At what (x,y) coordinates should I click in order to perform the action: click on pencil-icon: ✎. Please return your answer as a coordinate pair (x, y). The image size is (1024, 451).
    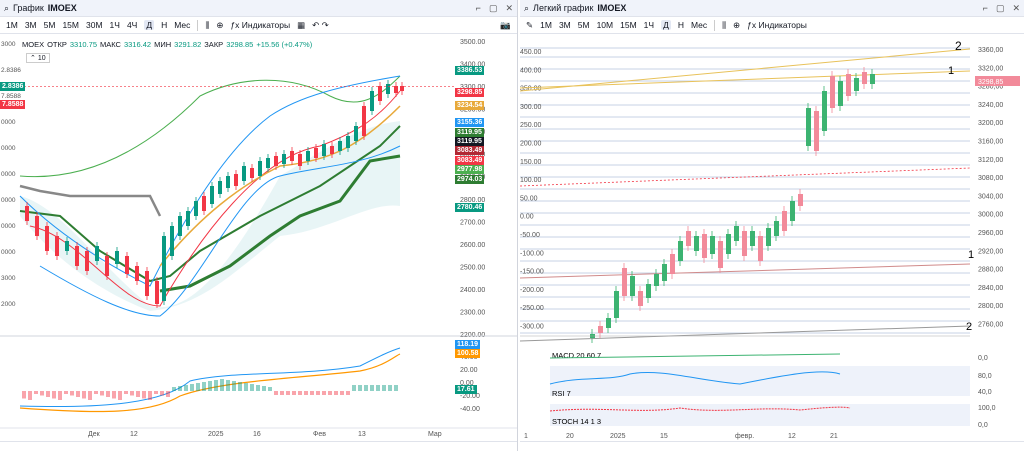
    Looking at the image, I should click on (530, 24).